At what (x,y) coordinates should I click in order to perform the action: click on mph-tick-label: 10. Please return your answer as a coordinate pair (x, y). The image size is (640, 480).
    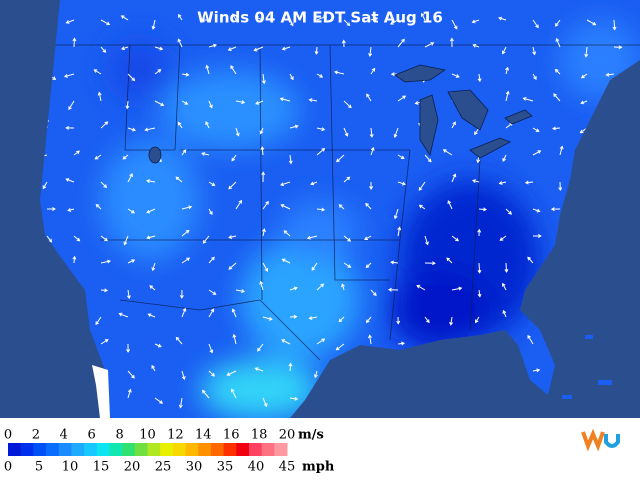
    Looking at the image, I should click on (70, 467).